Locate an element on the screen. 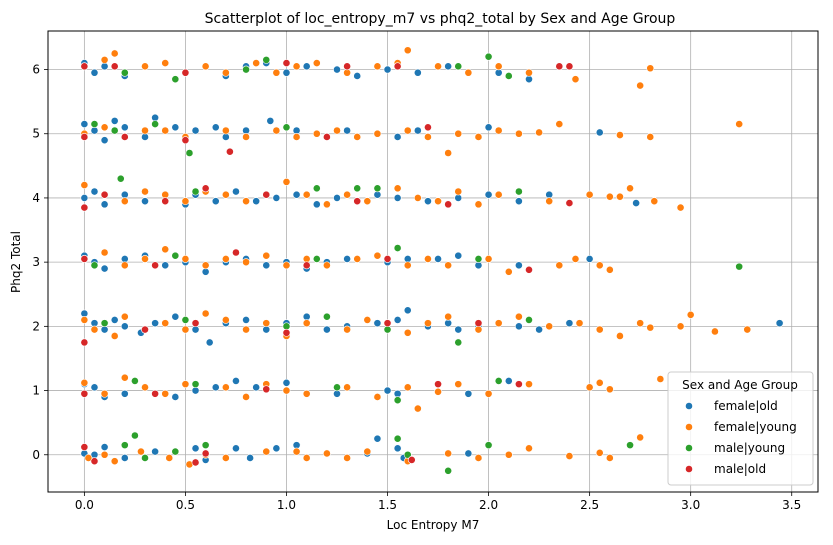 The image size is (833, 545). legend-box is located at coordinates (740, 428).